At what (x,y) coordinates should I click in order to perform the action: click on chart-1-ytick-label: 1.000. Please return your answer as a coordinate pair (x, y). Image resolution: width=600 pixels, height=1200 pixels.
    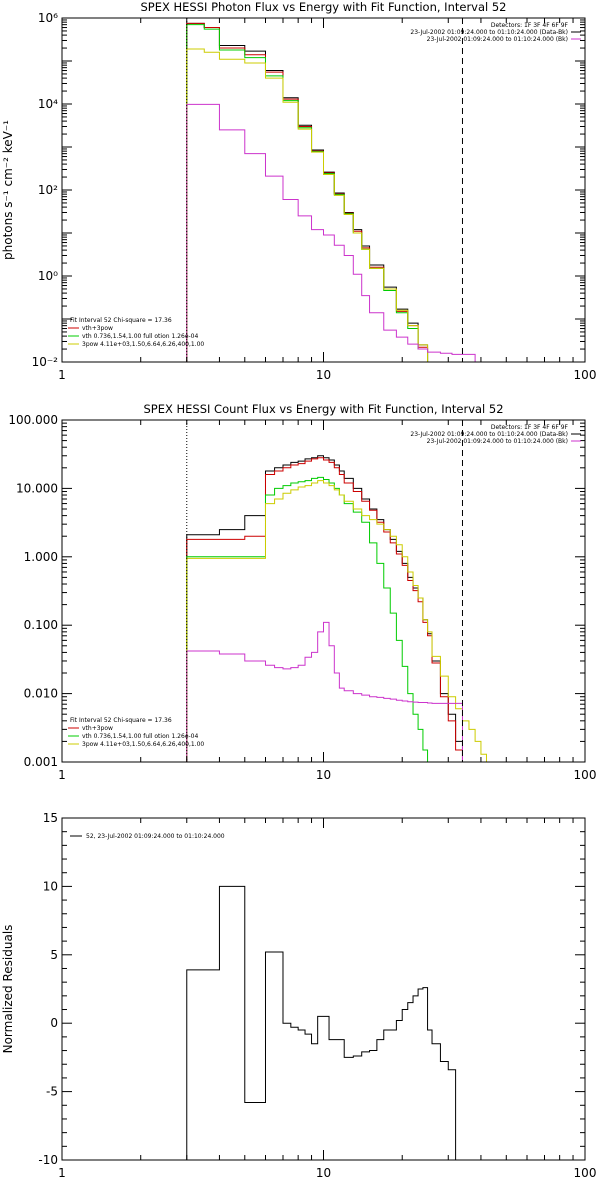
    Looking at the image, I should click on (41, 557).